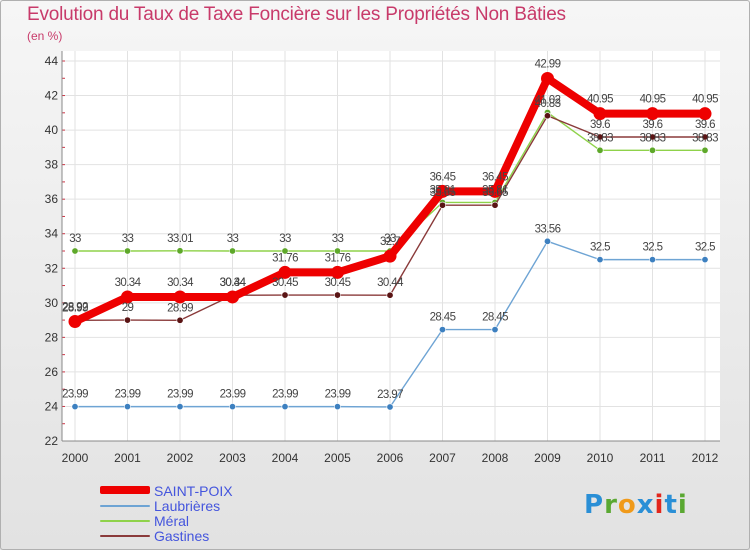 The width and height of the screenshot is (750, 550). Describe the element at coordinates (548, 100) in the screenshot. I see `data-label-meral: 41.02` at that location.